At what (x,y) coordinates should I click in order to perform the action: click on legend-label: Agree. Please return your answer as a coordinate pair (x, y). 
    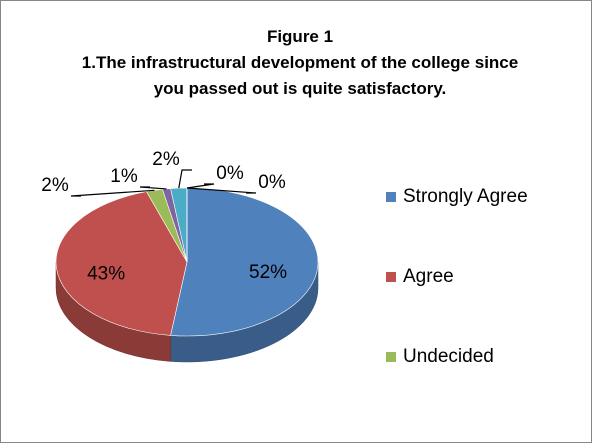
    Looking at the image, I should click on (428, 276).